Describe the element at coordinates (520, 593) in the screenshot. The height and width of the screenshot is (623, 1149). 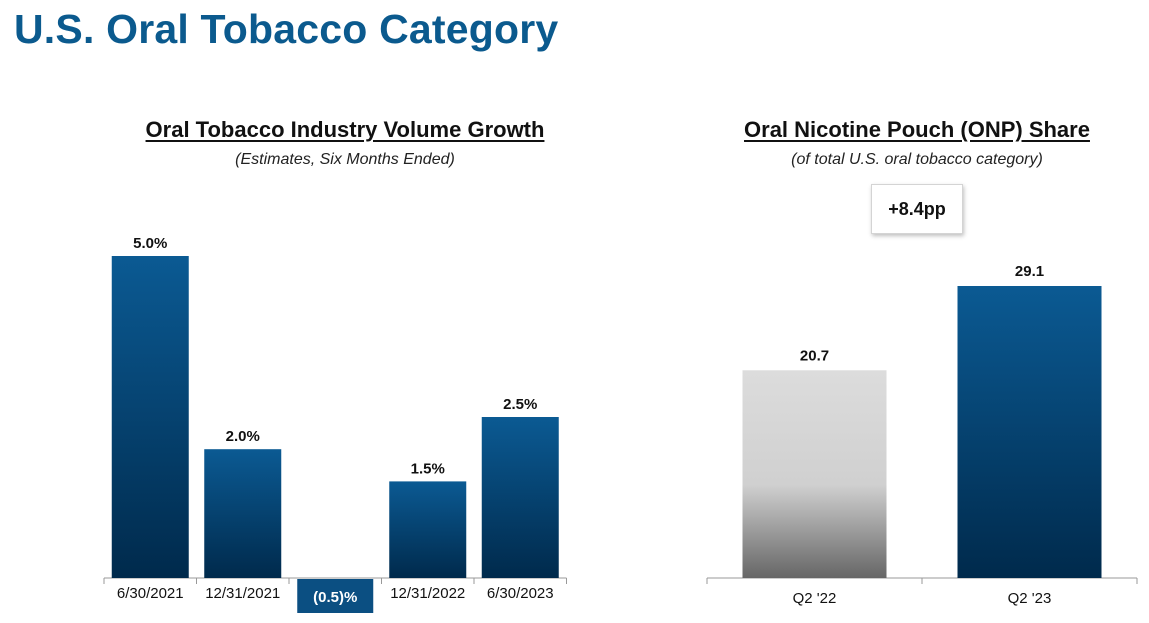
I see `volume-growth-category-label: 6/30/2023` at that location.